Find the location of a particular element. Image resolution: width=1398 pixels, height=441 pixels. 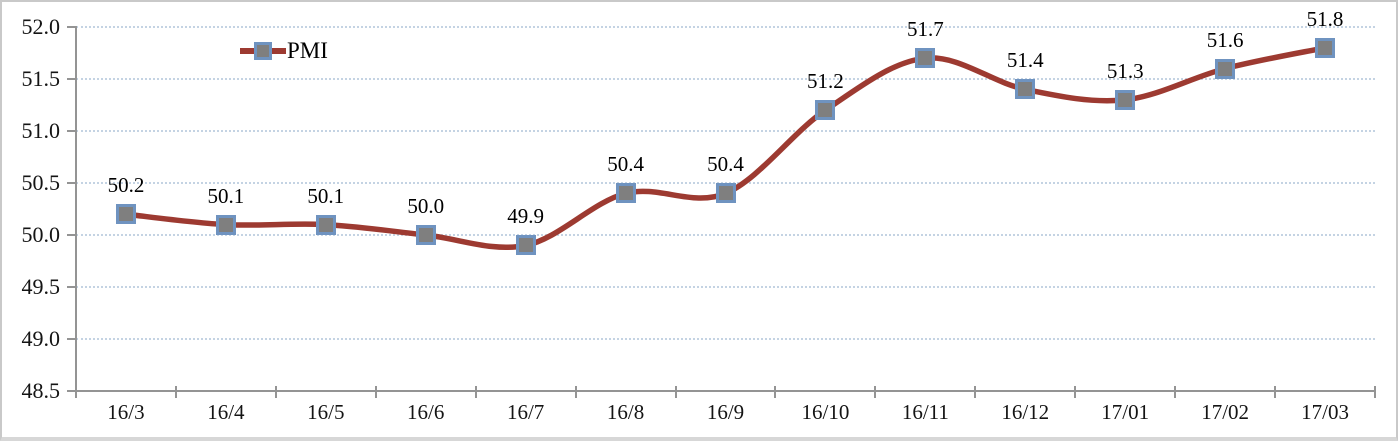

data-point-label: 51.8 is located at coordinates (1325, 18).